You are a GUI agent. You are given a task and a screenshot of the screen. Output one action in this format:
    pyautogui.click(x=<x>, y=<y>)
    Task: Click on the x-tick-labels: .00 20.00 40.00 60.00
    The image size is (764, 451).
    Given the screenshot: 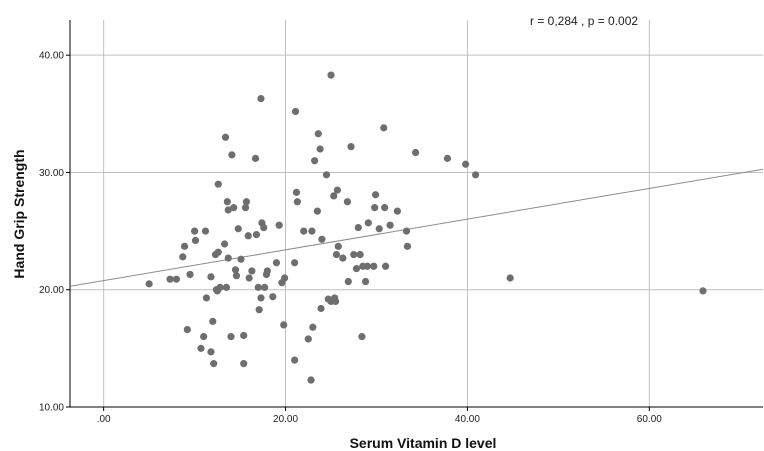 What is the action you would take?
    pyautogui.click(x=380, y=419)
    